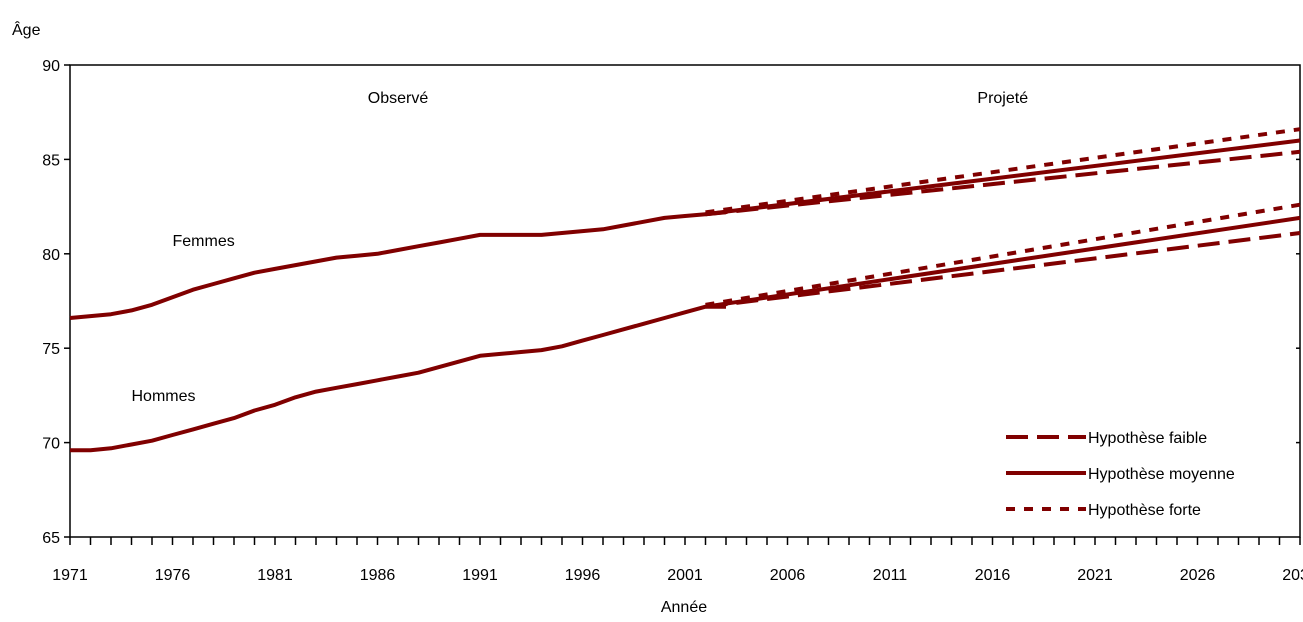 This screenshot has height=622, width=1303. What do you see at coordinates (993, 575) in the screenshot?
I see `x-tick-label: 2016` at bounding box center [993, 575].